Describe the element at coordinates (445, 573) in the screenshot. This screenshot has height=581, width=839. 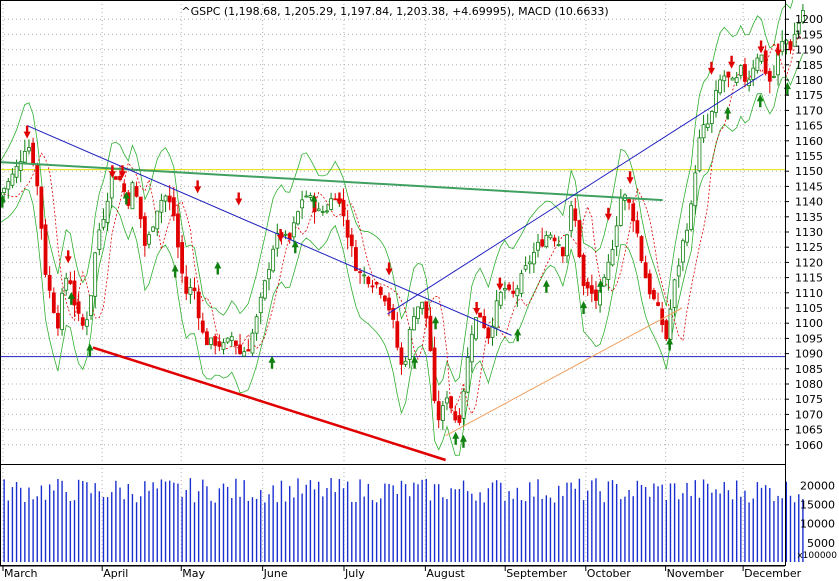
I see `month-label: August` at that location.